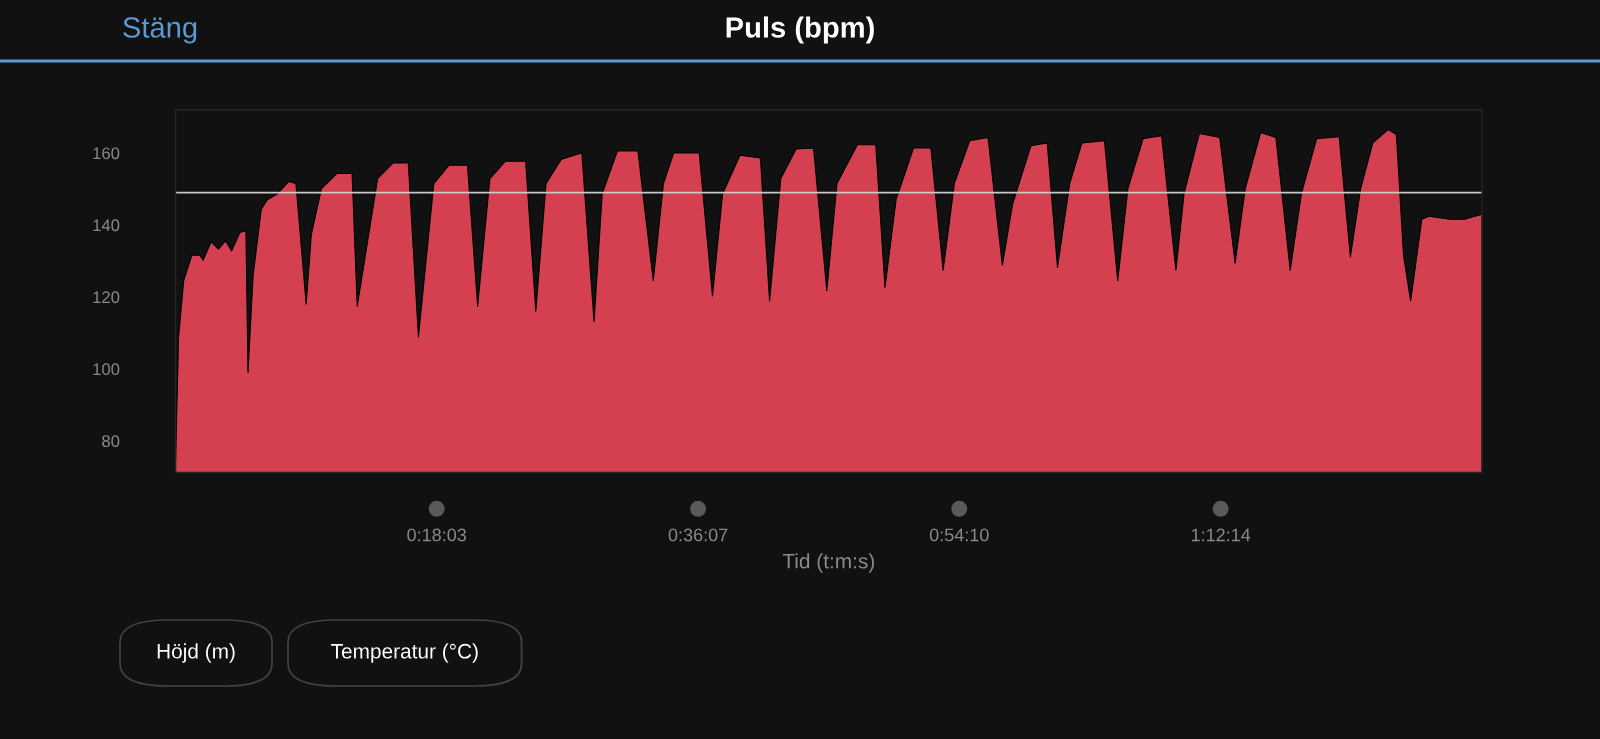  Describe the element at coordinates (111, 441) in the screenshot. I see `y-tick-label: 80` at that location.